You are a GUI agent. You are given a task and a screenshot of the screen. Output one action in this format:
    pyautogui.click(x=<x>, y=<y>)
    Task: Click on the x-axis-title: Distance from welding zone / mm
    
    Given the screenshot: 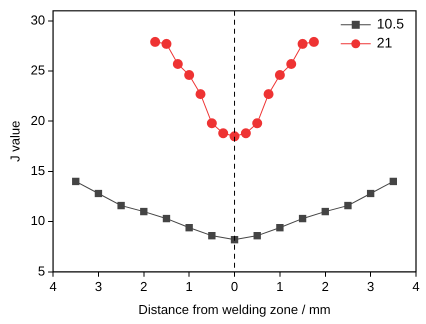 What is the action you would take?
    pyautogui.click(x=234, y=309)
    